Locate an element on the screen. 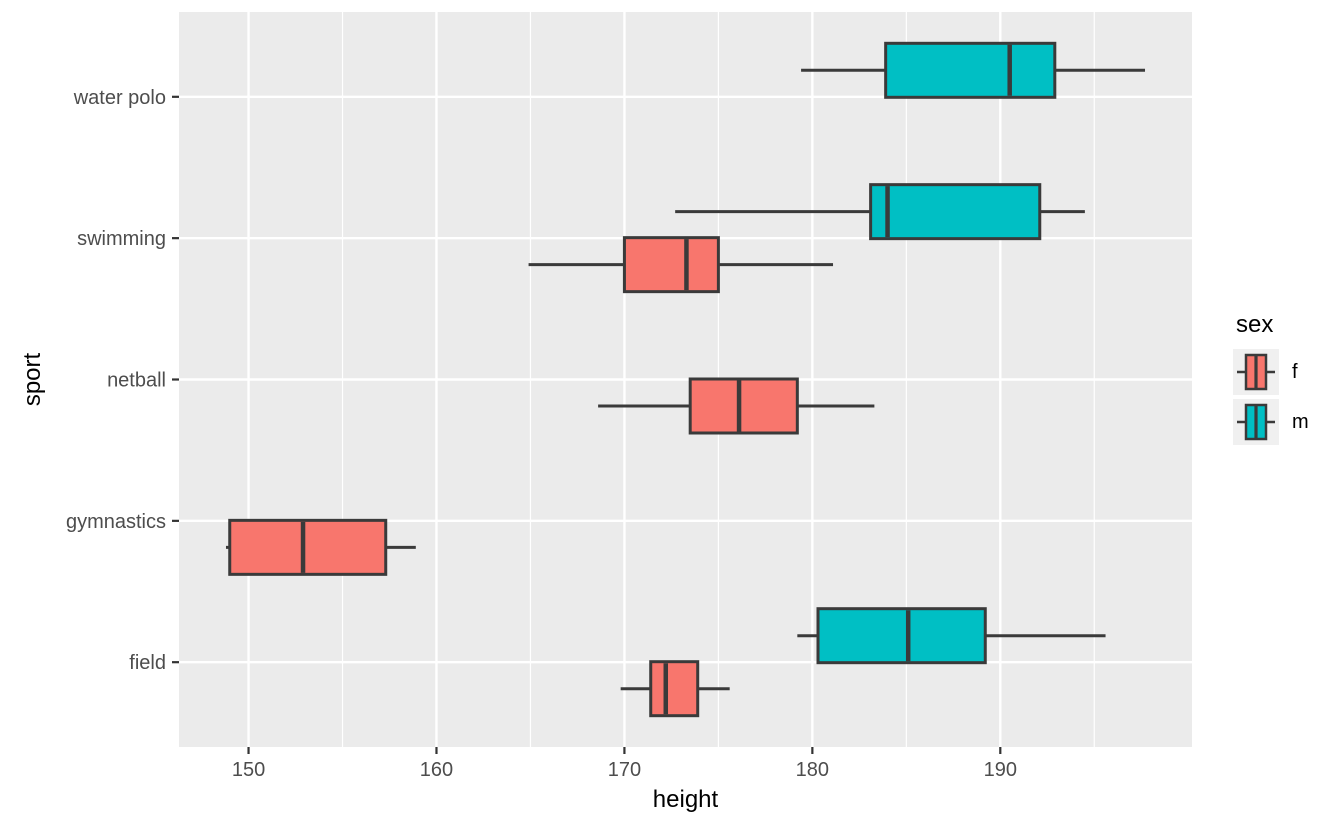 Image resolution: width=1344 pixels, height=830 pixels. boxplot-water-polo-m is located at coordinates (973, 70).